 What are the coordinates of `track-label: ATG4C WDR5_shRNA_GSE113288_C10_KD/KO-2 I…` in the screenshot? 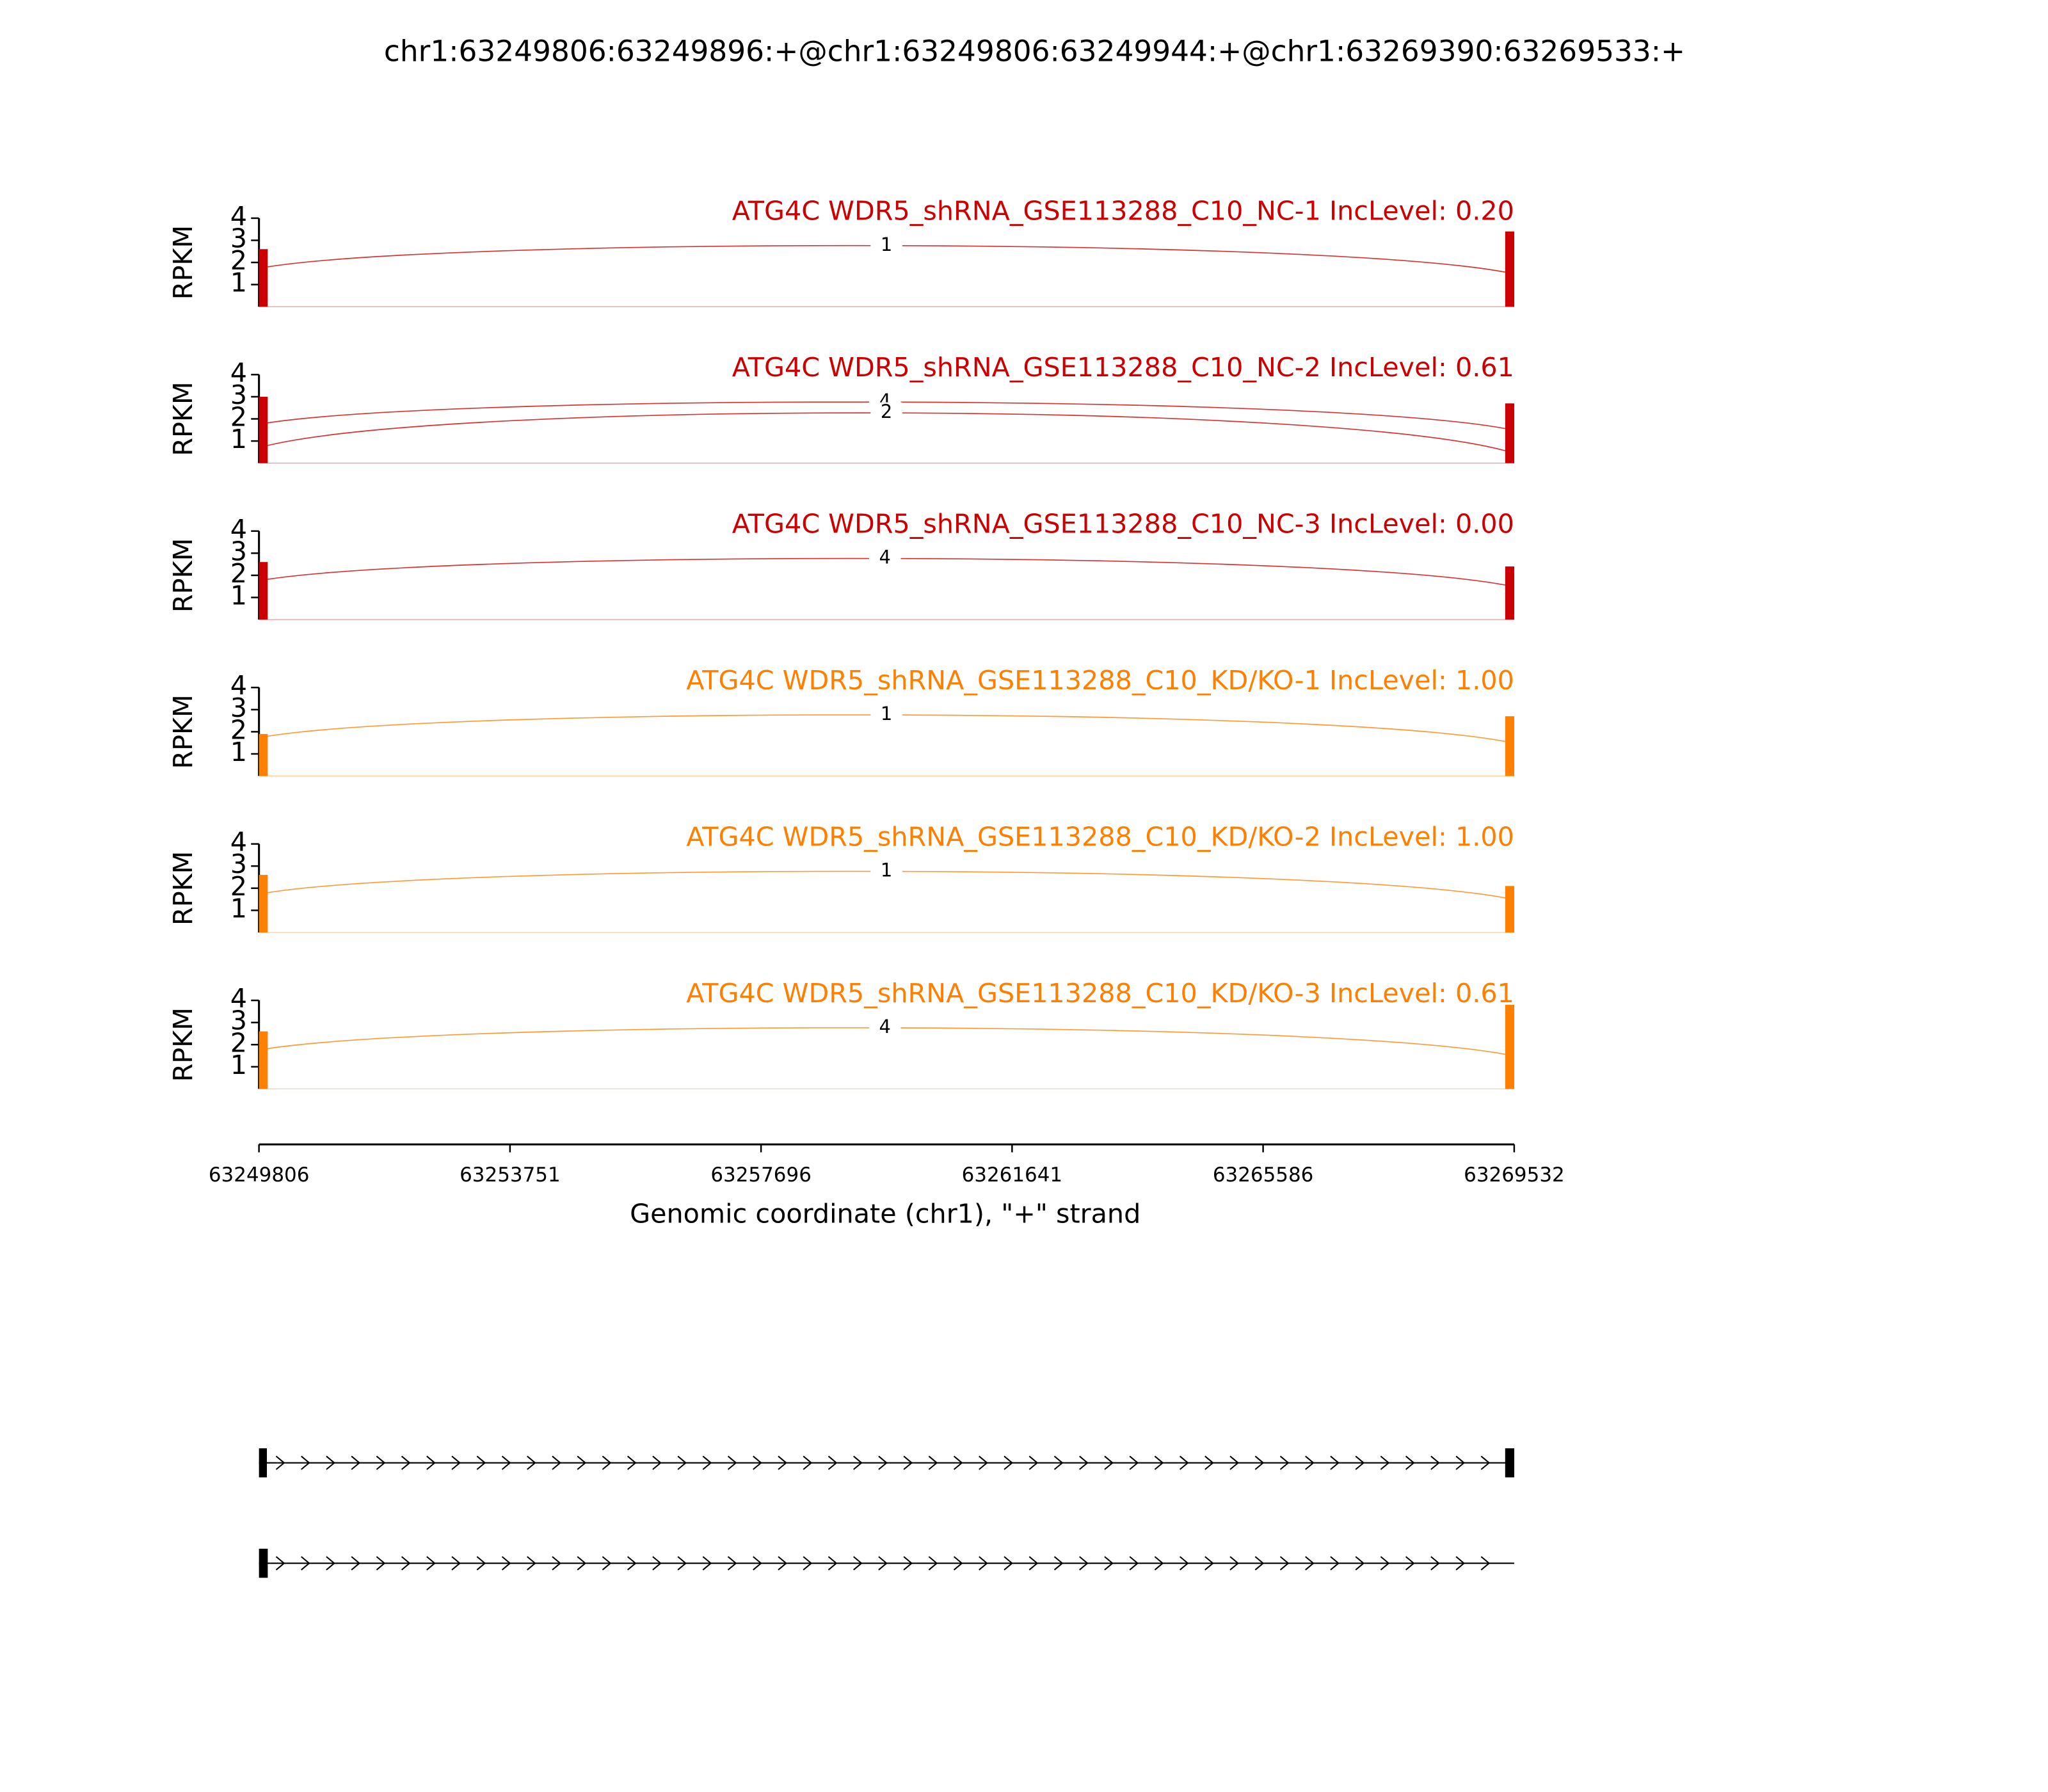 It's located at (1100, 836).